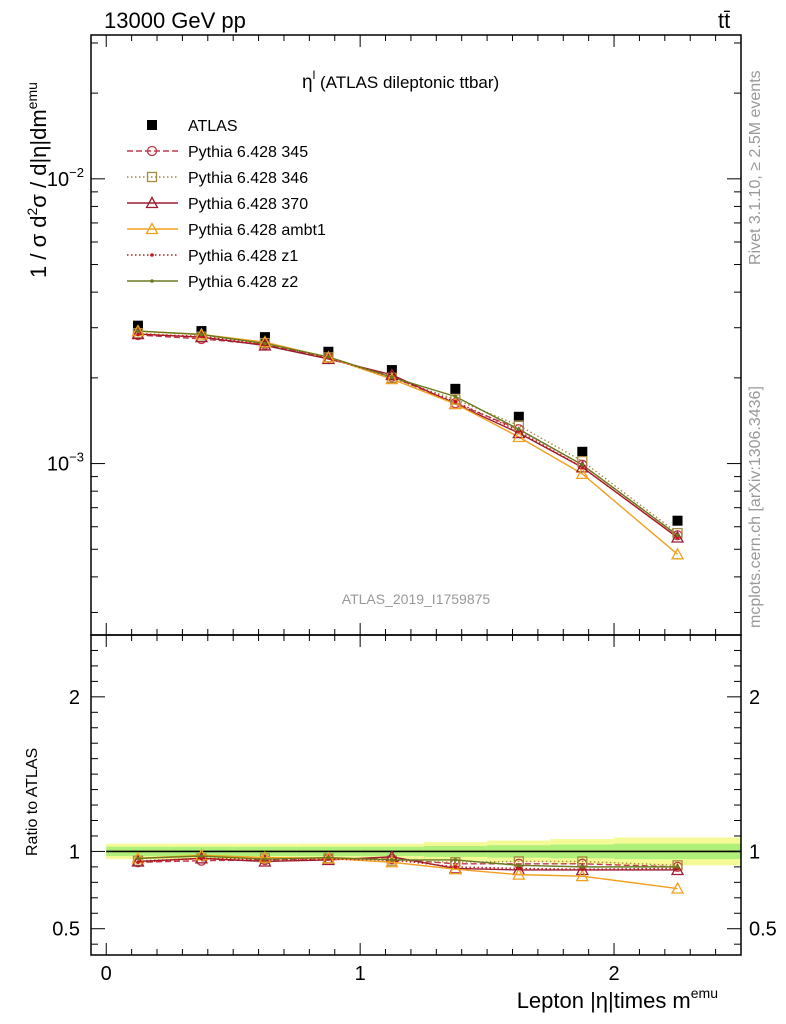 Image resolution: width=786 pixels, height=1024 pixels. Describe the element at coordinates (248, 178) in the screenshot. I see `legend-label: Pythia 6.428 346` at that location.